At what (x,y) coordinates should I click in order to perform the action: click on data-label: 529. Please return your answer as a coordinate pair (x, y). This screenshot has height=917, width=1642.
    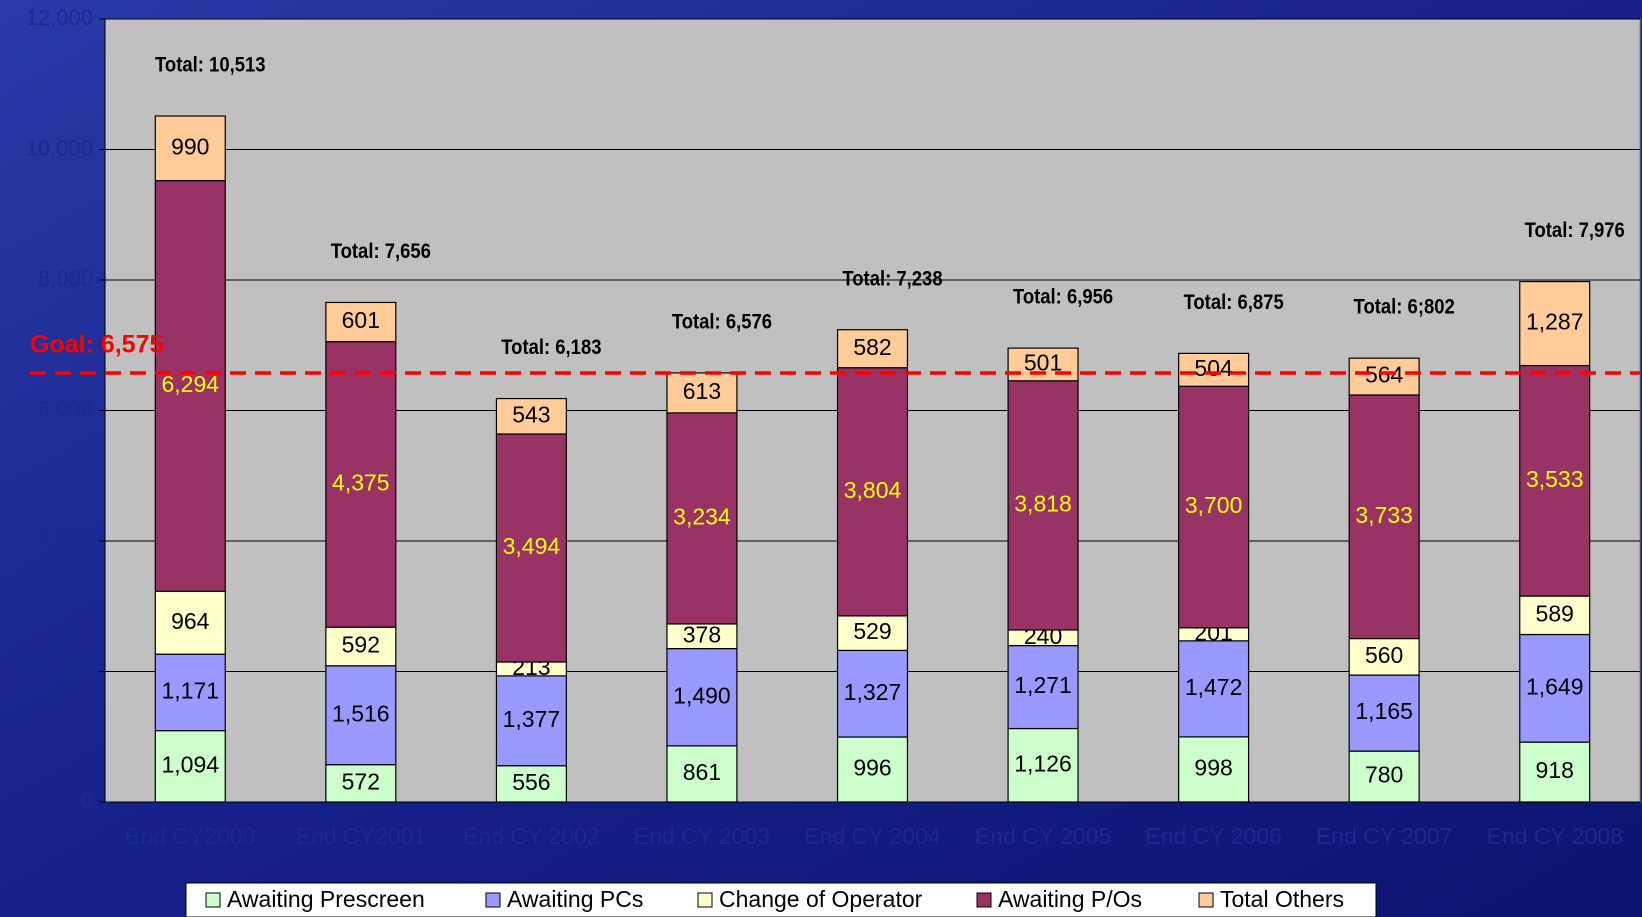
    Looking at the image, I should click on (872, 631).